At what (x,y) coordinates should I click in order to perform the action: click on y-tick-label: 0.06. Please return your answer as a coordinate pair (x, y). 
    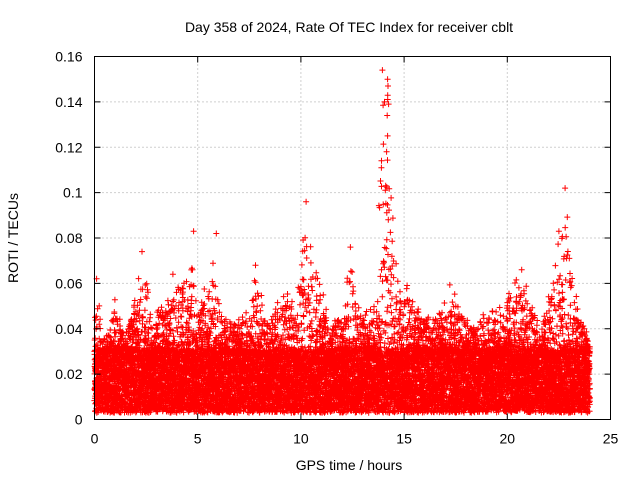
    Looking at the image, I should click on (68, 283).